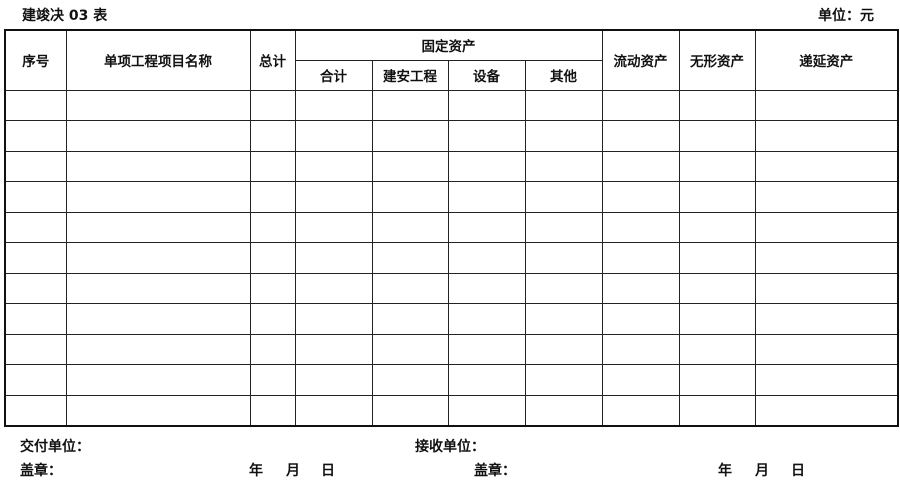  Describe the element at coordinates (762, 471) in the screenshot. I see `date-right-month: 月` at that location.